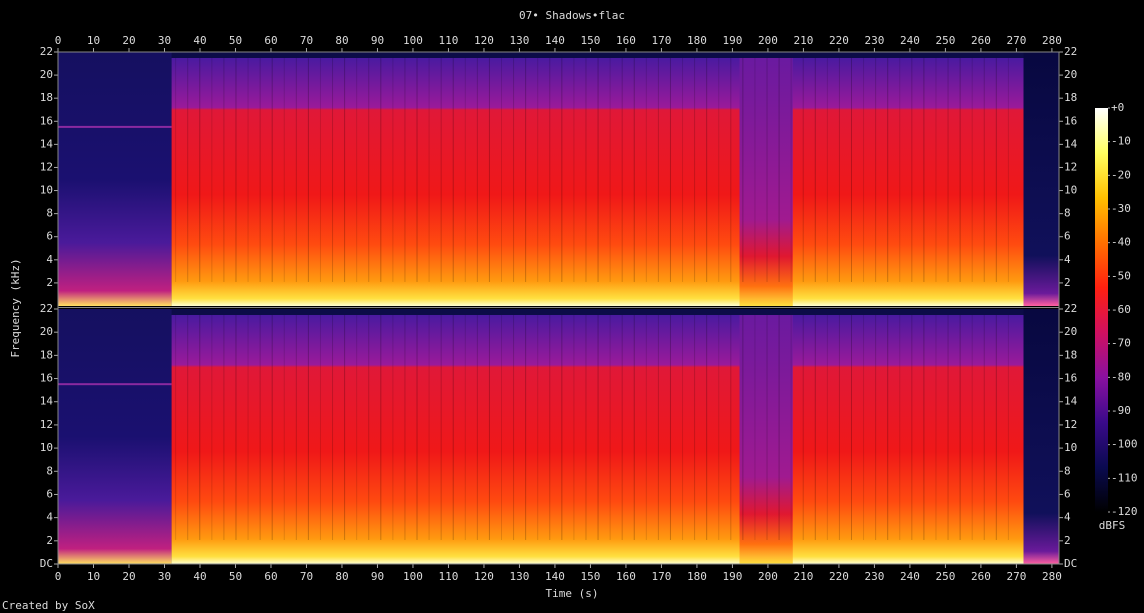 The image size is (1144, 613). Describe the element at coordinates (662, 40) in the screenshot. I see `x-tick-label-top: 170` at that location.